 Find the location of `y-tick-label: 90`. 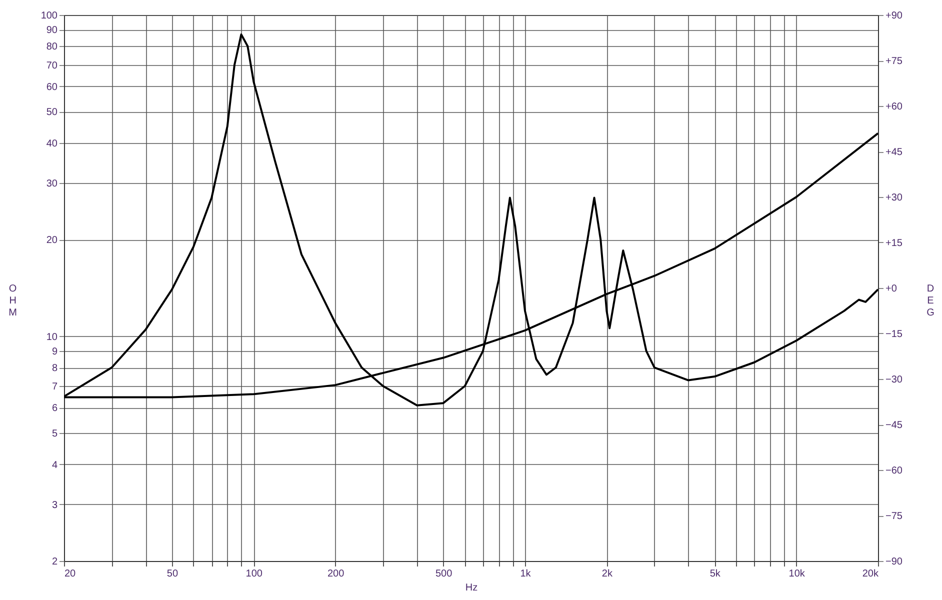

y-tick-label: 90 is located at coordinates (52, 30).